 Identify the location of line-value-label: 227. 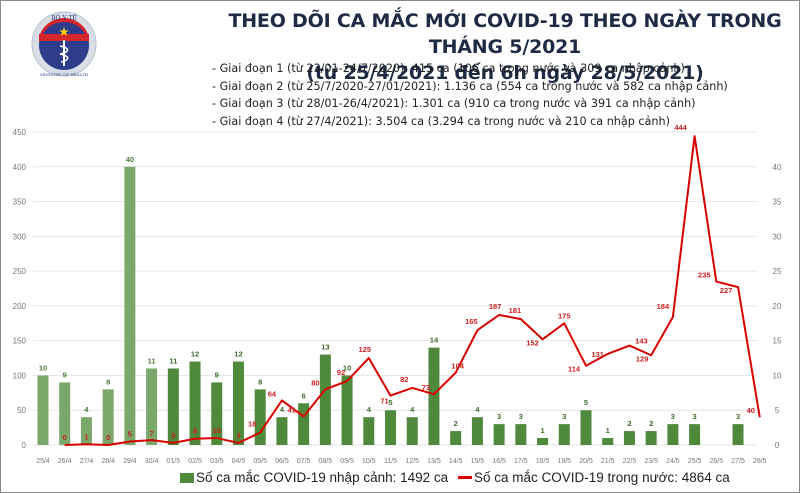
(726, 290).